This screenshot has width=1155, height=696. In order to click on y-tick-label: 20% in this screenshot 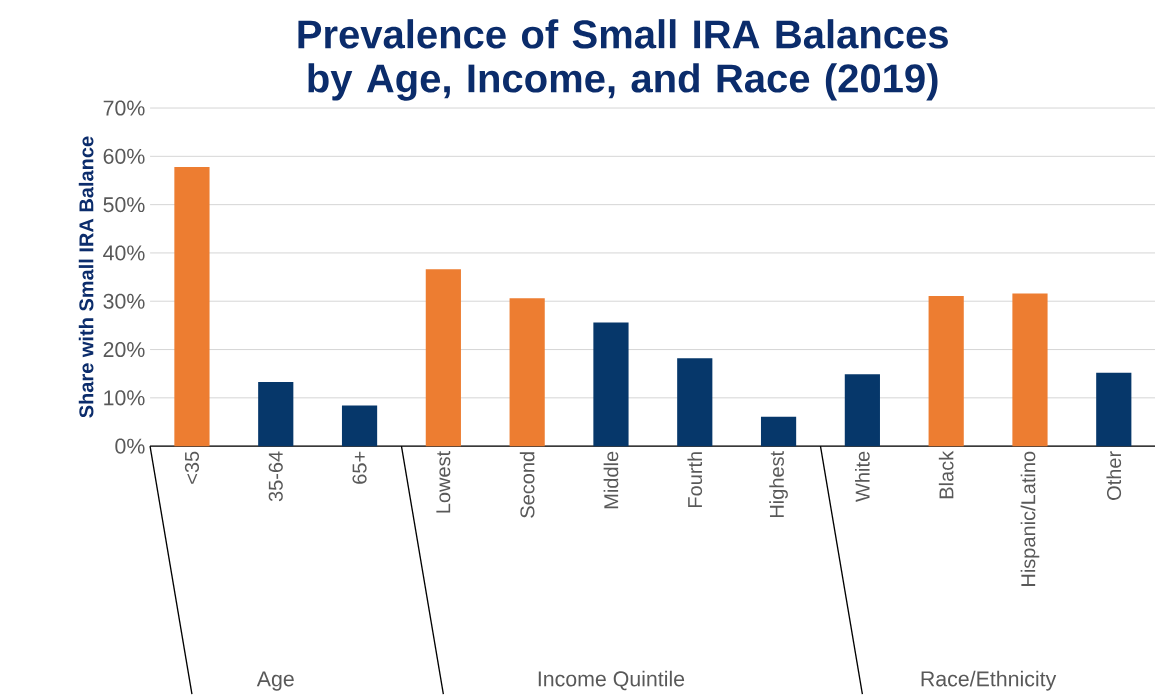, I will do `click(124, 349)`.